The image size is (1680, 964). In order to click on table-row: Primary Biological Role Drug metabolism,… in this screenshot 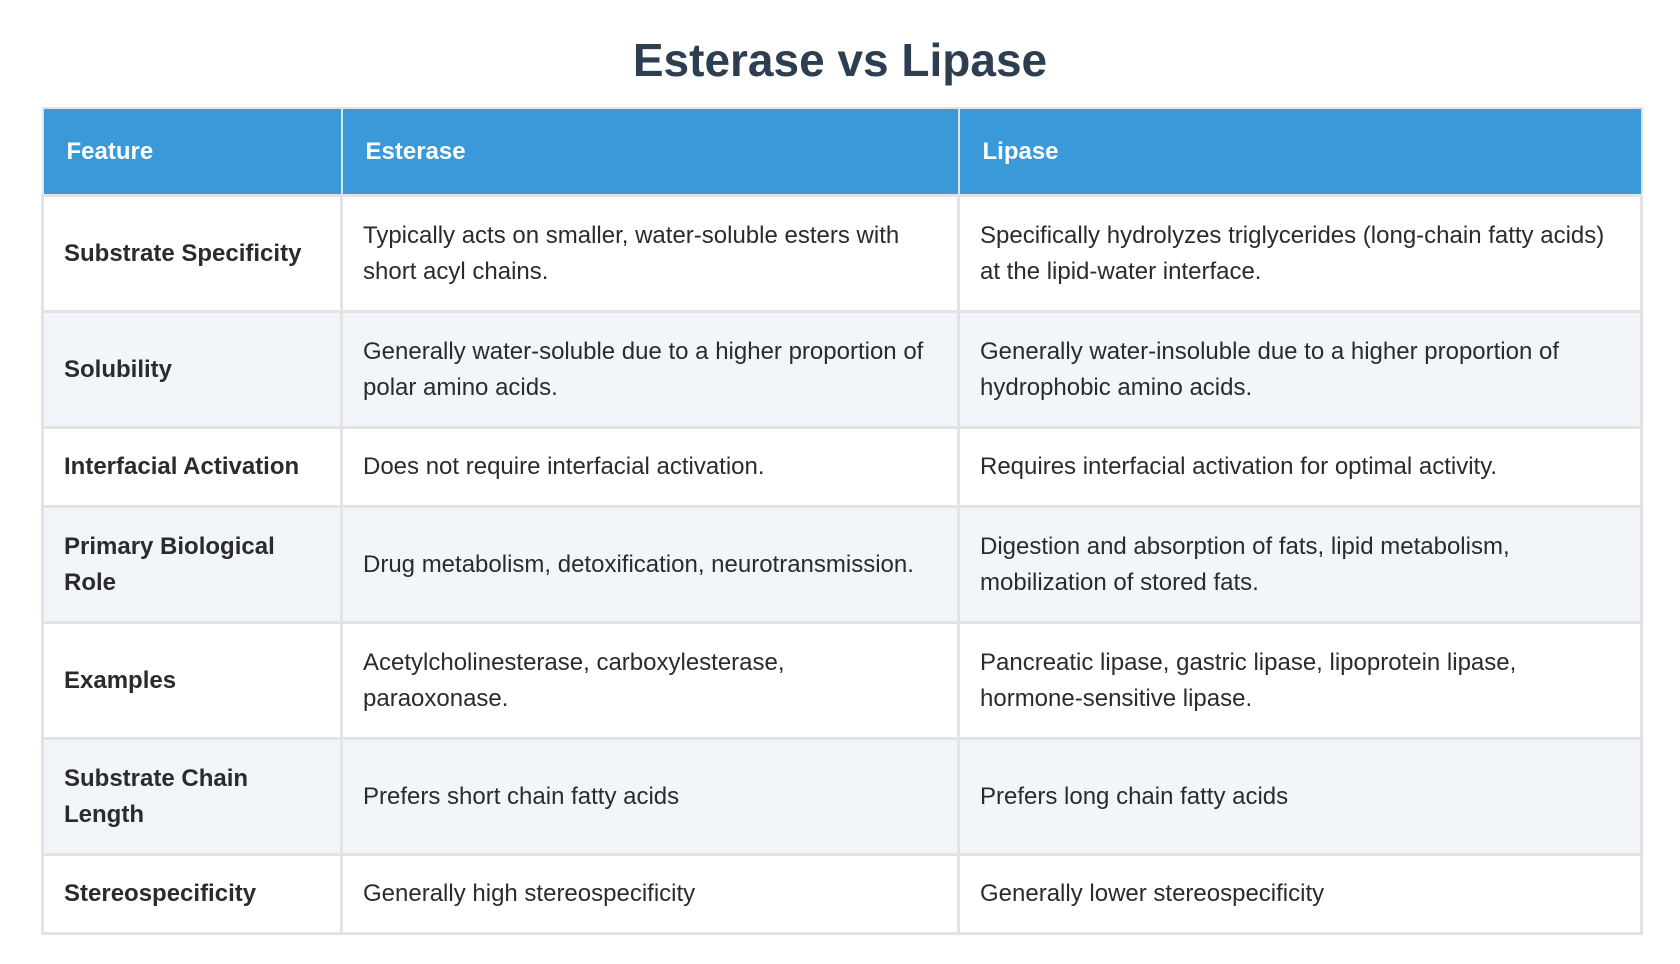, I will do `click(842, 564)`.